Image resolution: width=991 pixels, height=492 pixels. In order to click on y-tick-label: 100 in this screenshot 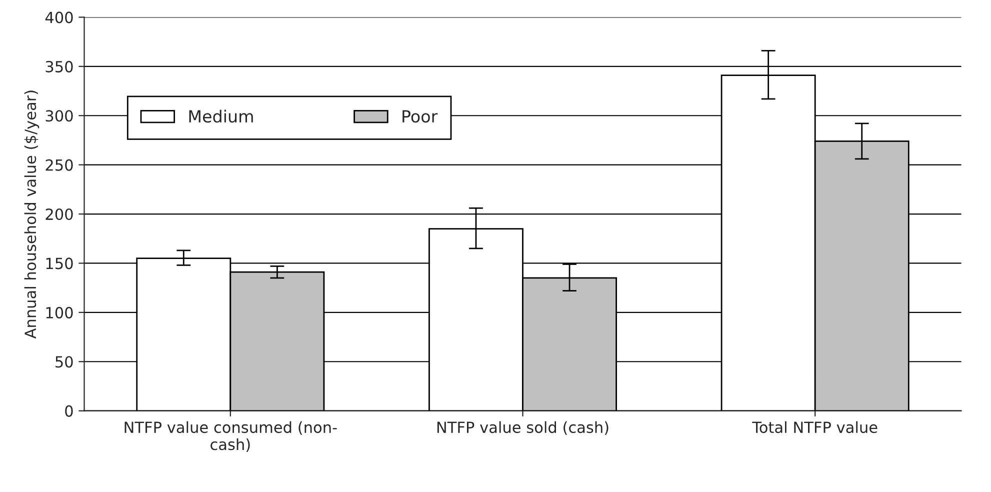, I will do `click(59, 312)`.